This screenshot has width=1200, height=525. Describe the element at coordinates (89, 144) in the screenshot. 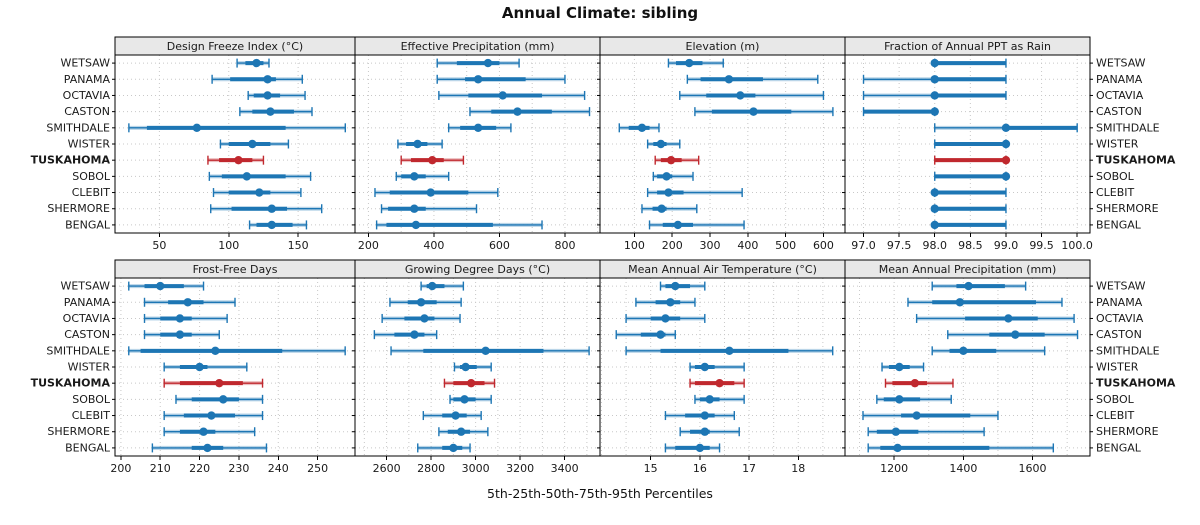

I see `site-label-left: WISTER` at that location.